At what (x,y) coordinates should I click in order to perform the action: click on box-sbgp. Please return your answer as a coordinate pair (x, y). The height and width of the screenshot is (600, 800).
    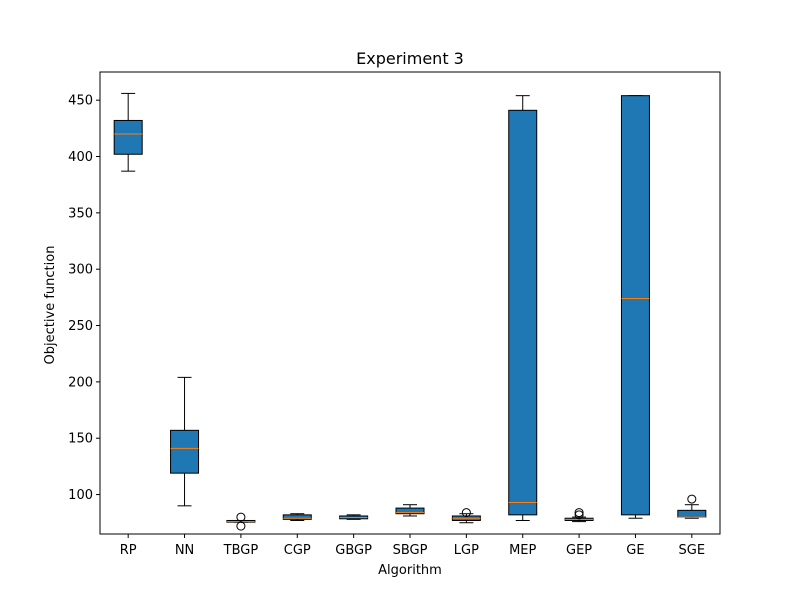
    Looking at the image, I should click on (410, 511).